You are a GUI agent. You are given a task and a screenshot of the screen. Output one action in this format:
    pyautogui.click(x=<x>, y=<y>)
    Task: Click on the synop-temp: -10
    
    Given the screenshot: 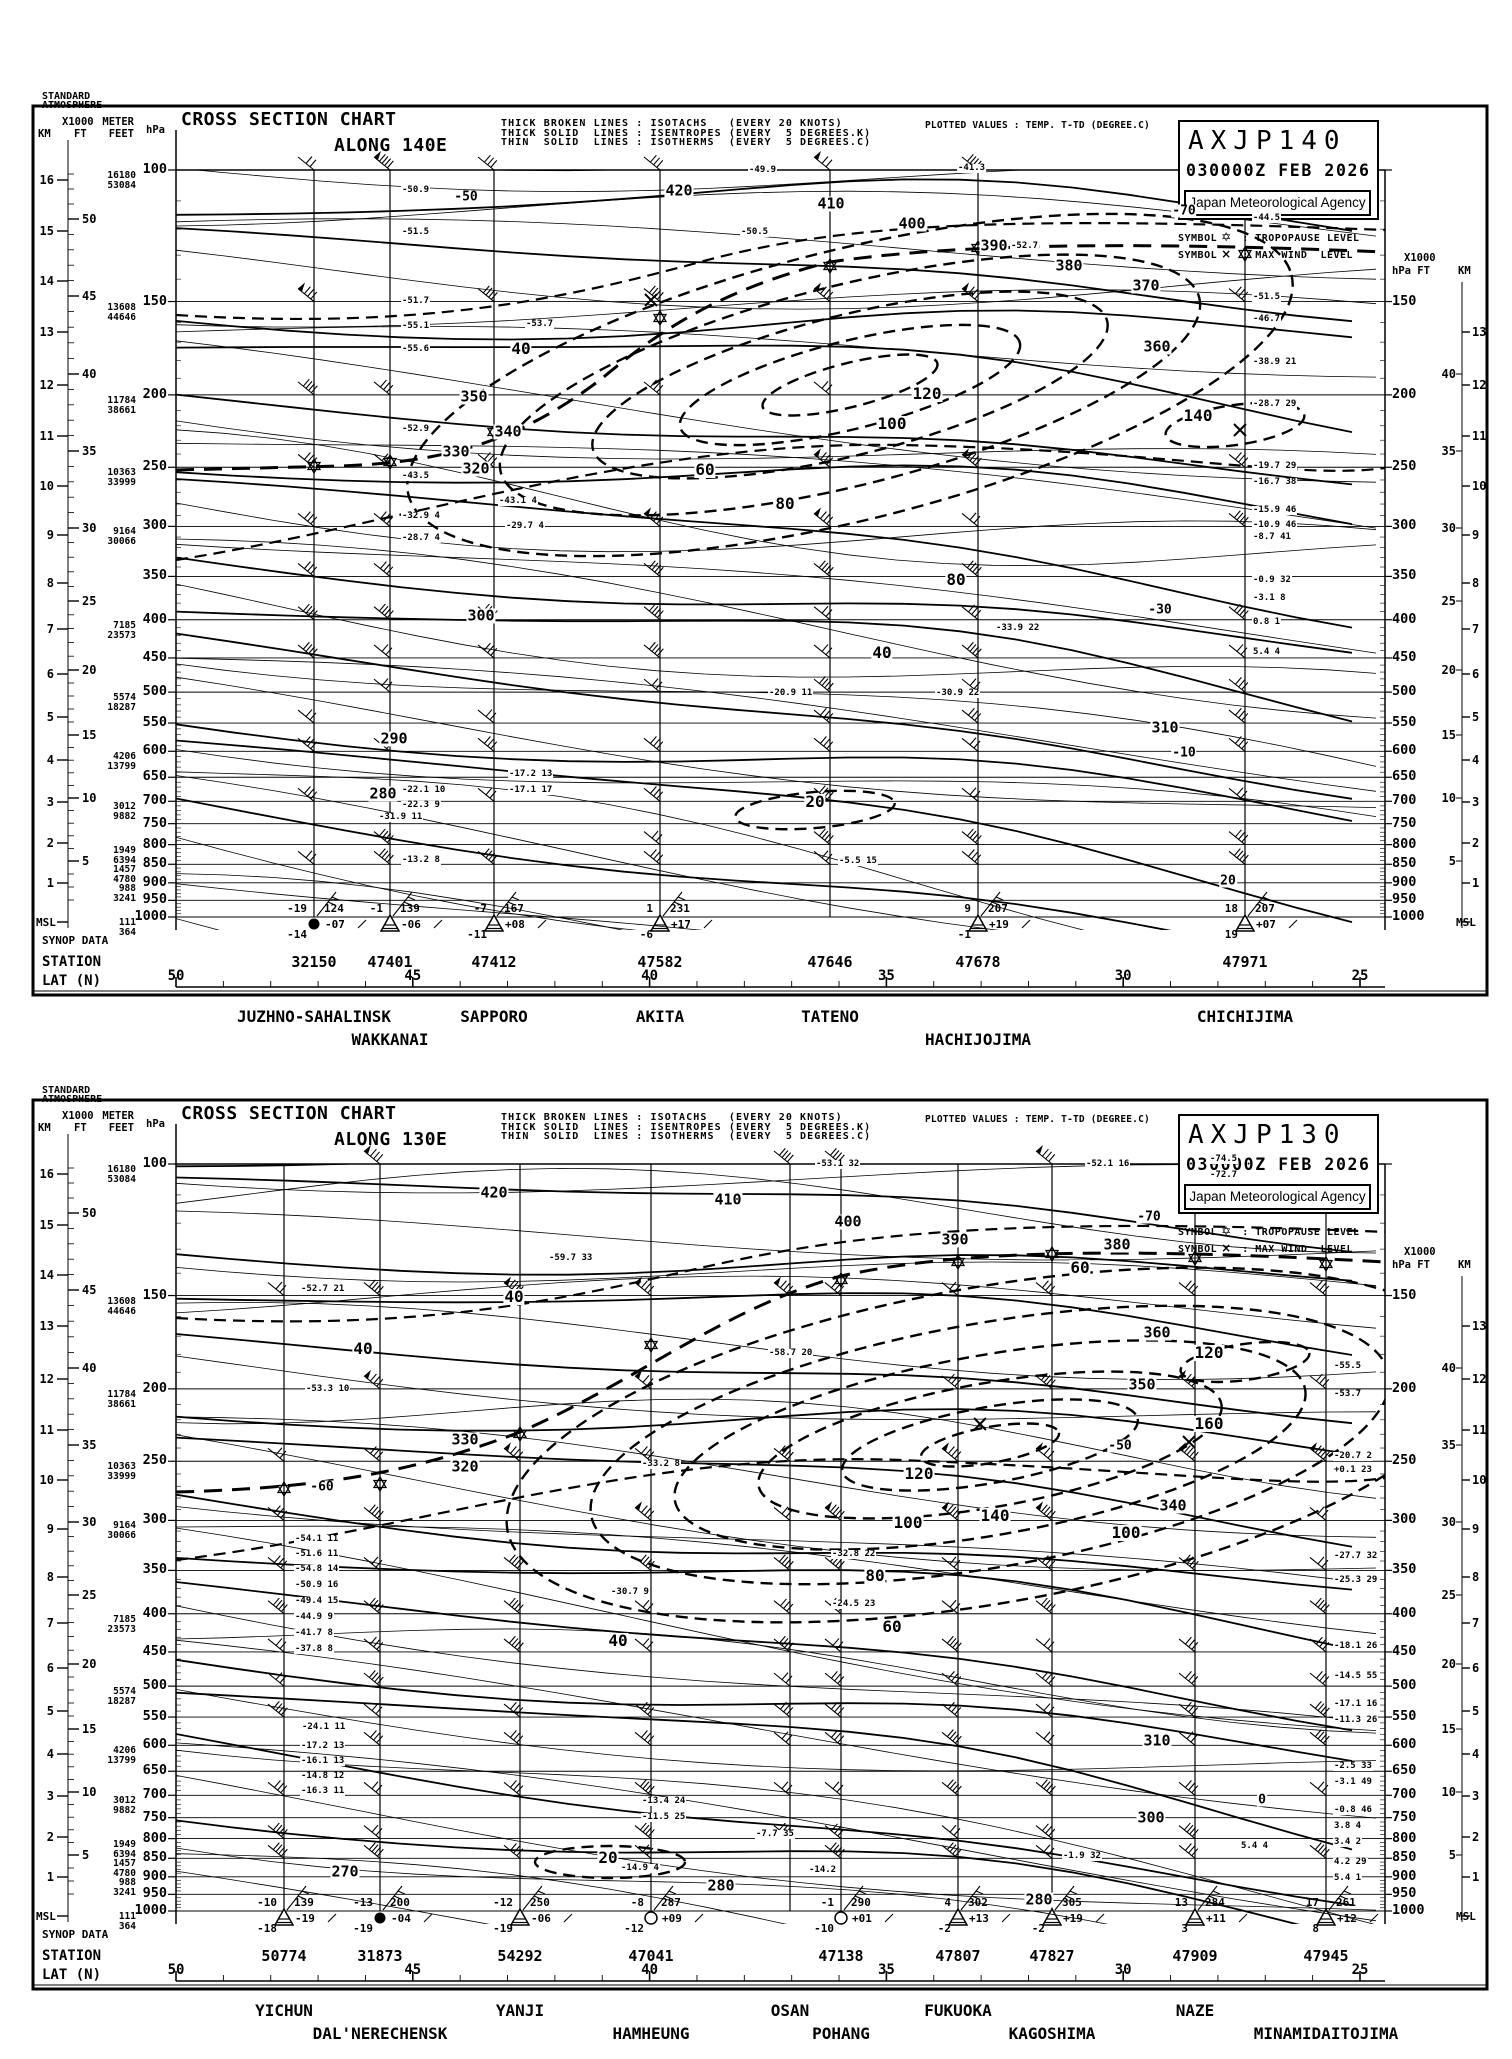 What is the action you would take?
    pyautogui.click(x=267, y=1902)
    